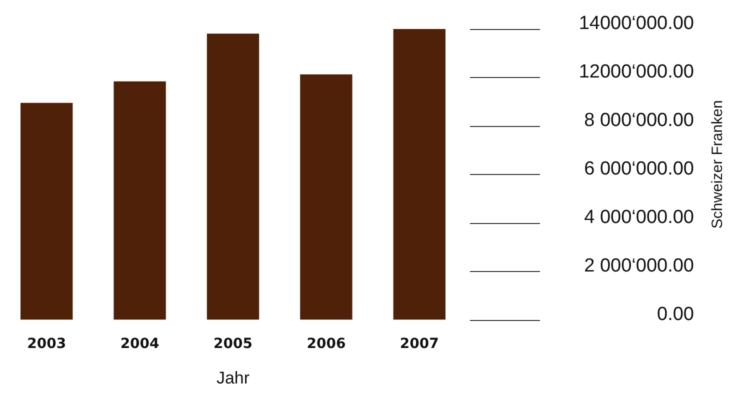 The image size is (730, 401). I want to click on text: 8 000‘000.00, so click(639, 121).